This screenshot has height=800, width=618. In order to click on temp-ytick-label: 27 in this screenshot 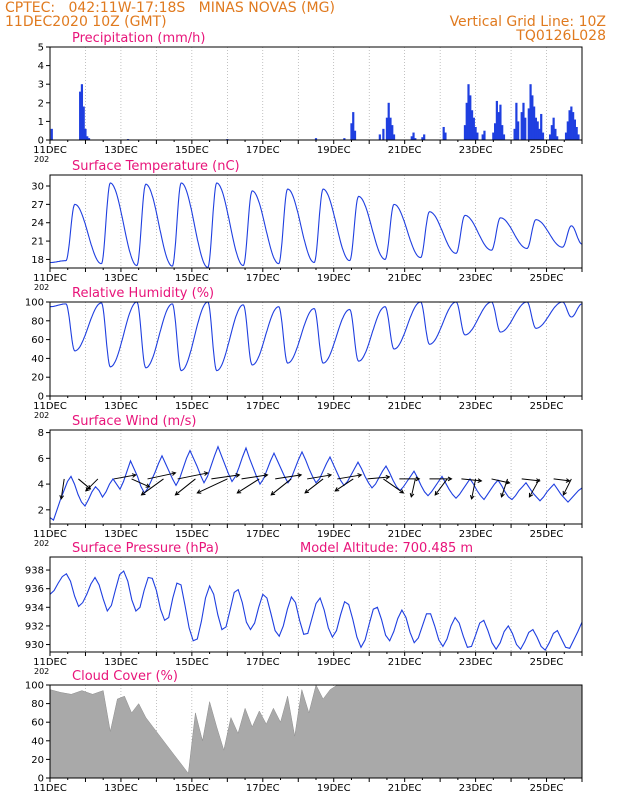, I will do `click(37, 205)`.